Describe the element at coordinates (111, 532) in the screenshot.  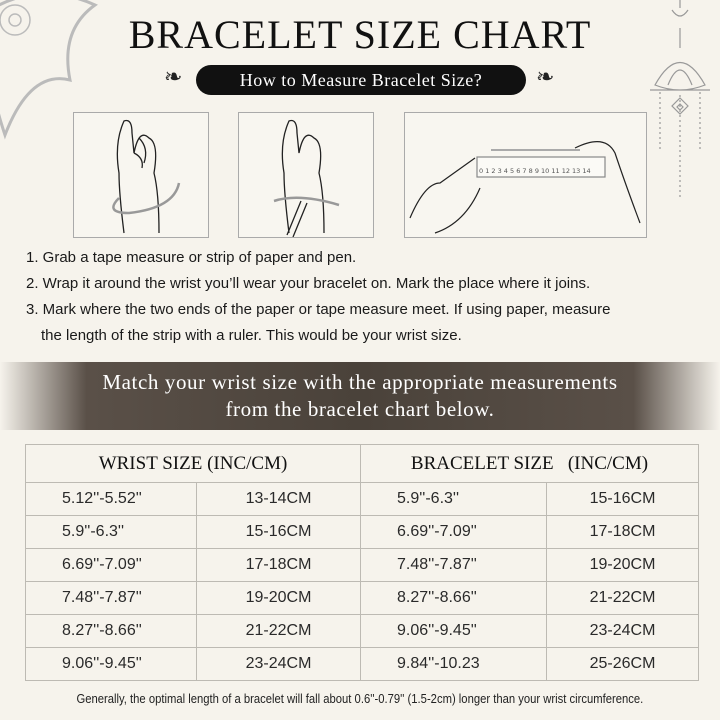
I see `wrist-inches-cell: 5.9''-6.3''` at that location.